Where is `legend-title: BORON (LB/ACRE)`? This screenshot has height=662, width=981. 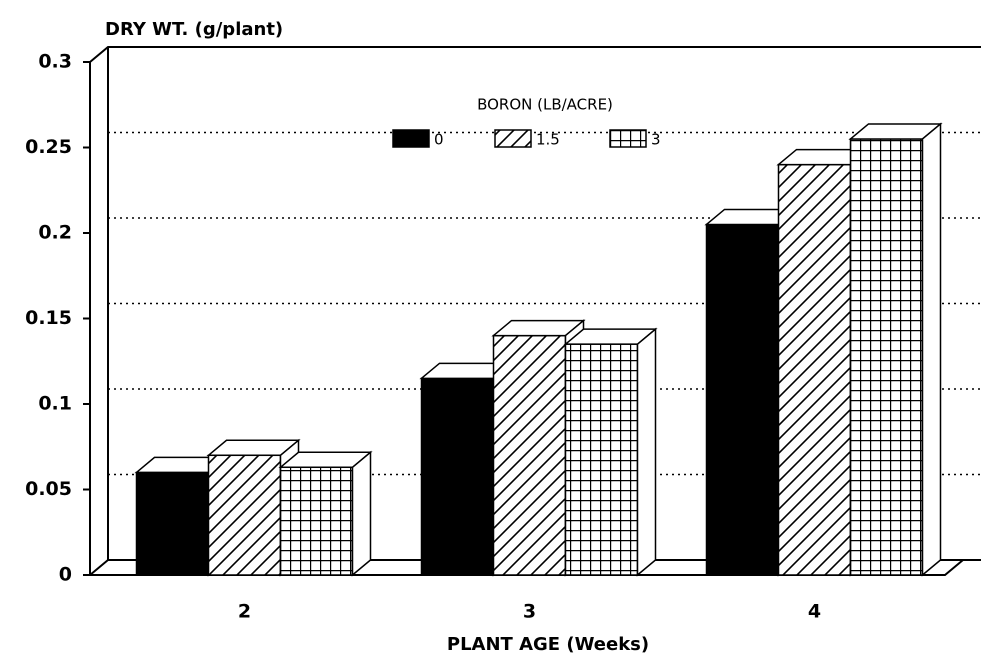
legend-title: BORON (LB/ACRE) is located at coordinates (545, 105).